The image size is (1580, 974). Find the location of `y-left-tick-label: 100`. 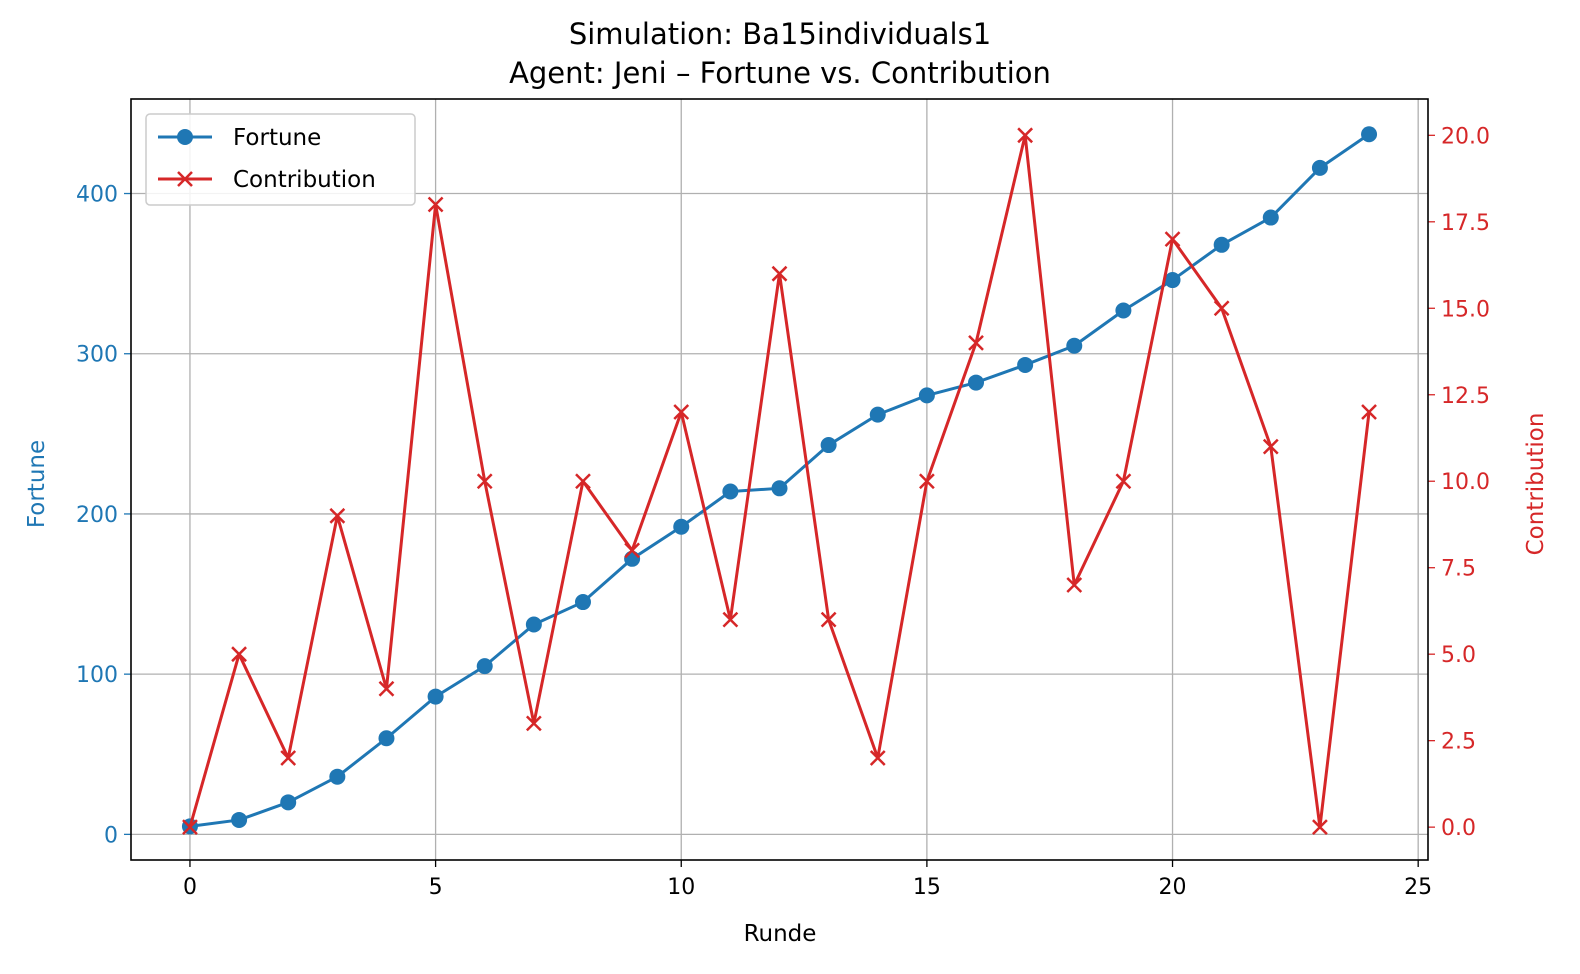

y-left-tick-label: 100 is located at coordinates (97, 675).